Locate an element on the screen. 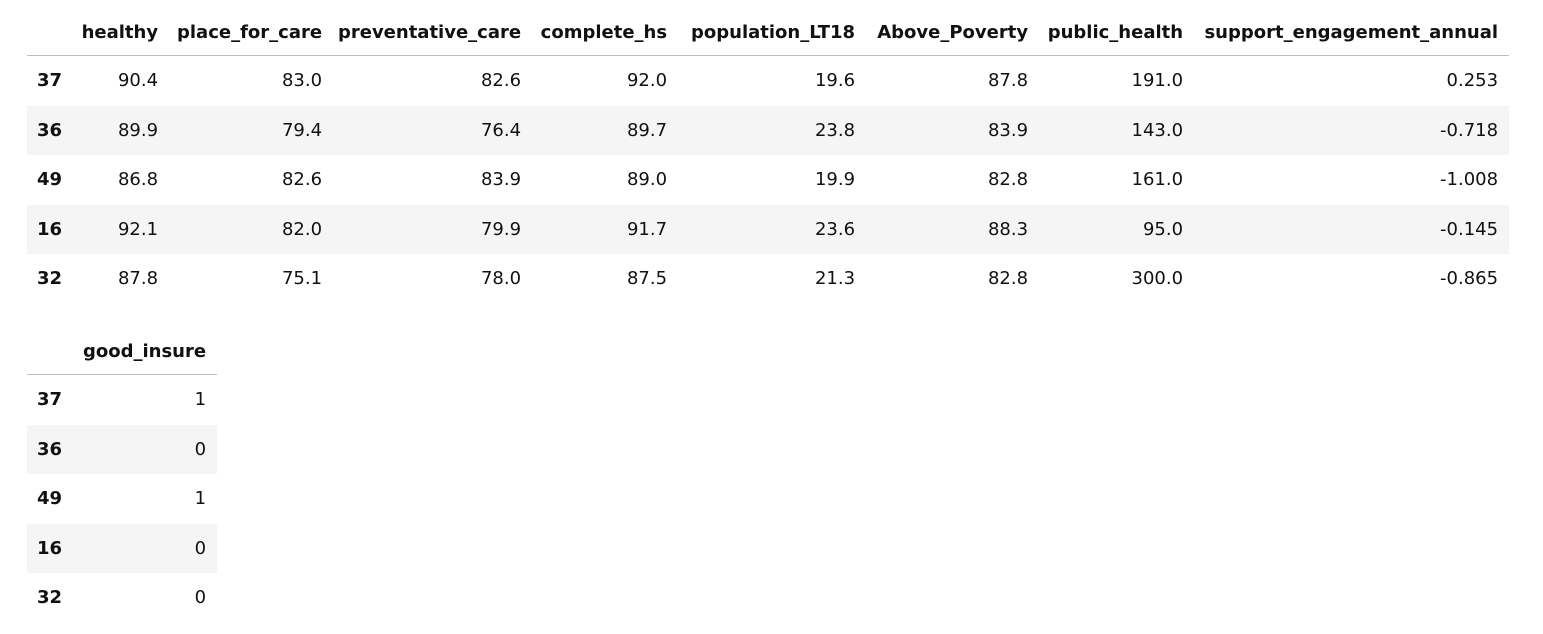 This screenshot has height=634, width=1543. table-cell: 23.8 is located at coordinates (835, 130).